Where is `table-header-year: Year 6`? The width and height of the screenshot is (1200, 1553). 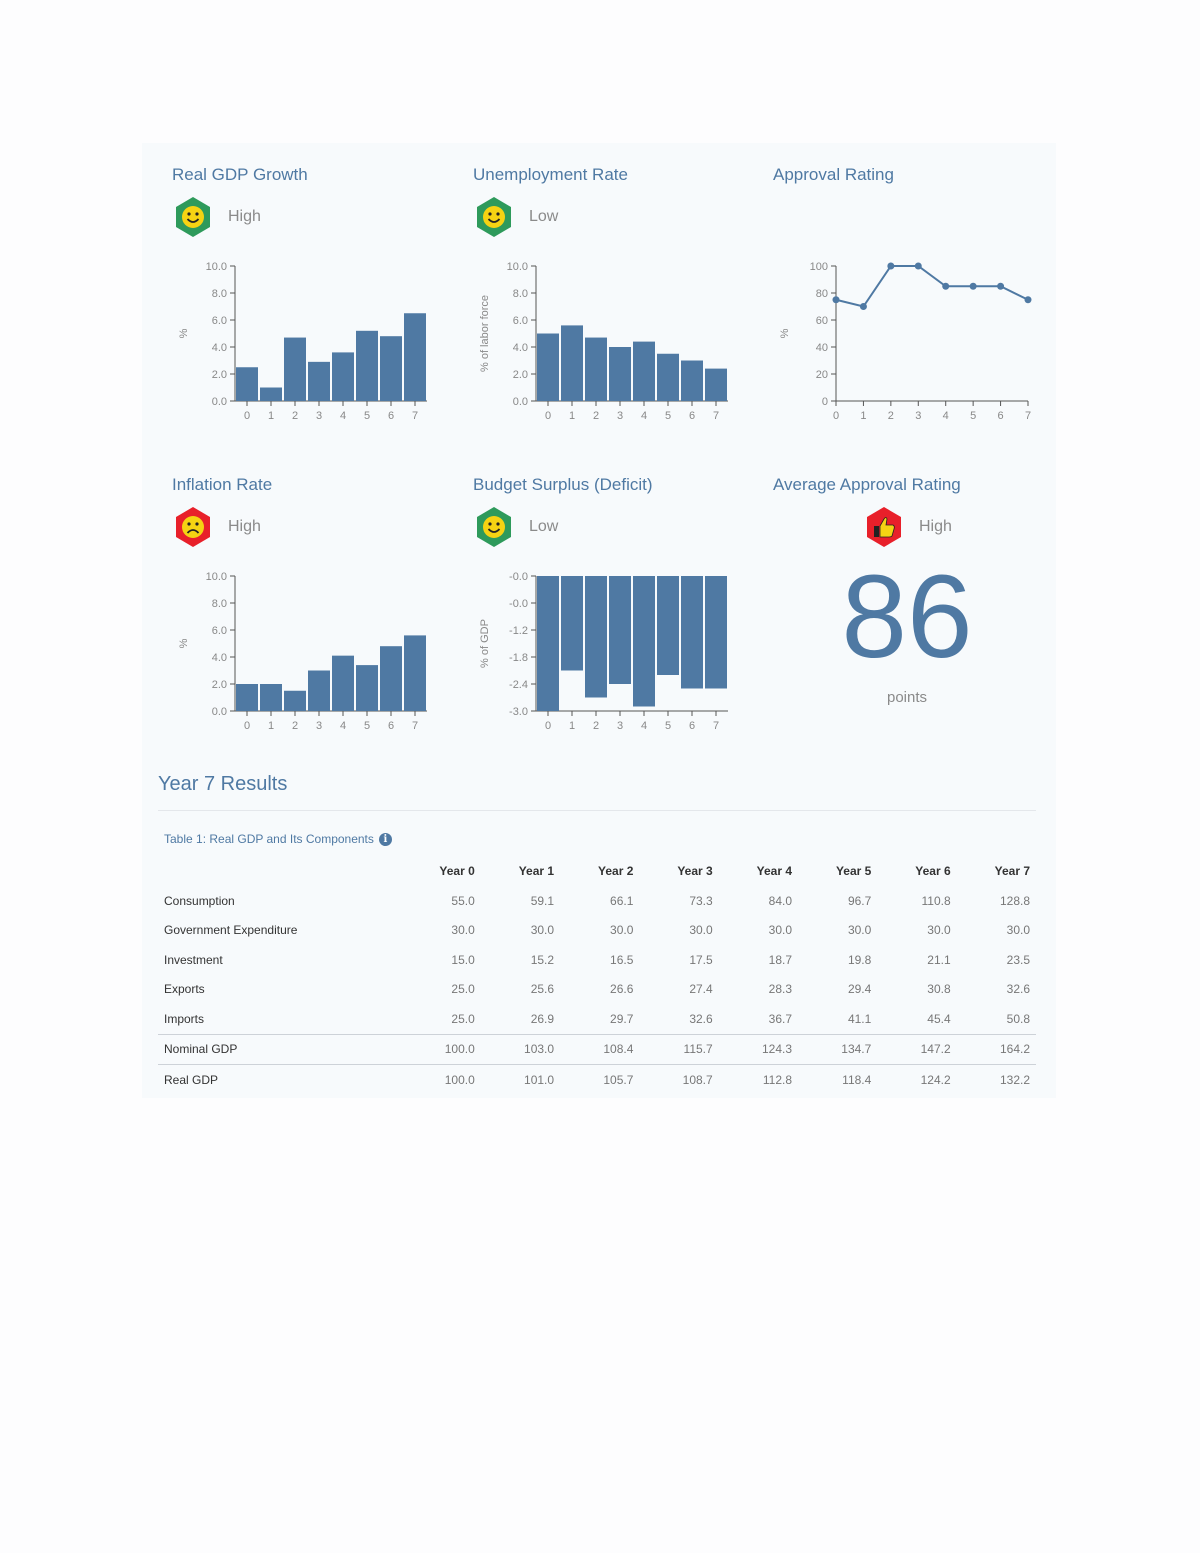 table-header-year: Year 6 is located at coordinates (933, 871).